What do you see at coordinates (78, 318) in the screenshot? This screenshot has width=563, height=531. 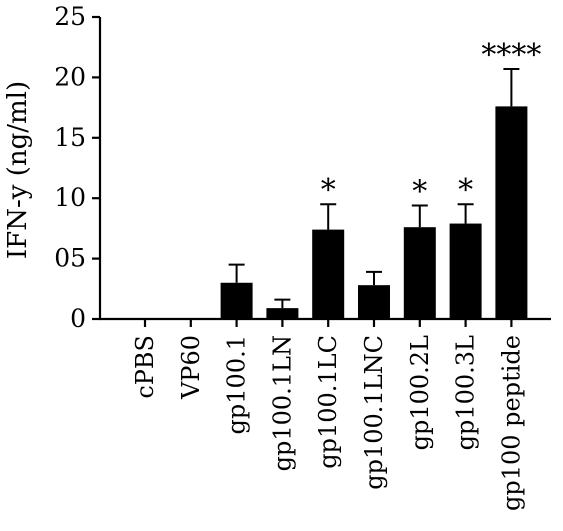 I see `y-tick-label: 0` at bounding box center [78, 318].